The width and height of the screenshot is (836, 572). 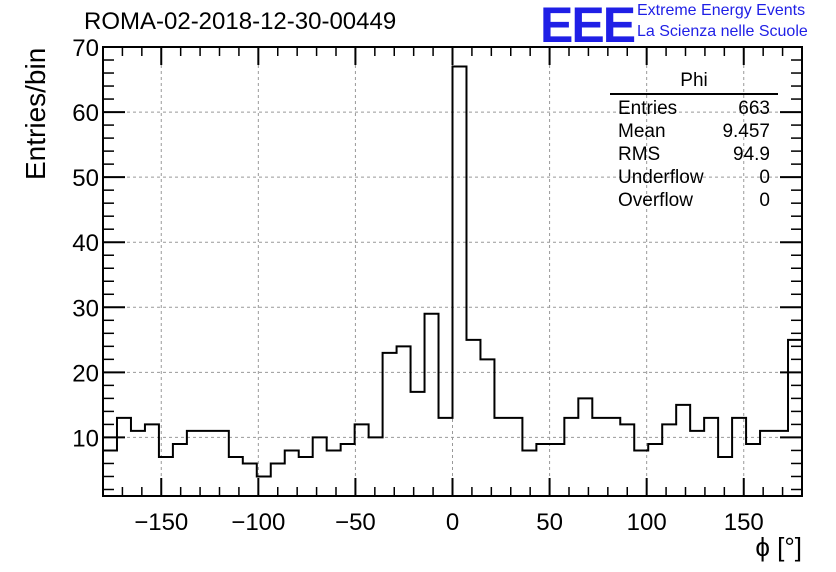 What do you see at coordinates (694, 131) in the screenshot?
I see `stats-row-mean: Mean 9.457` at bounding box center [694, 131].